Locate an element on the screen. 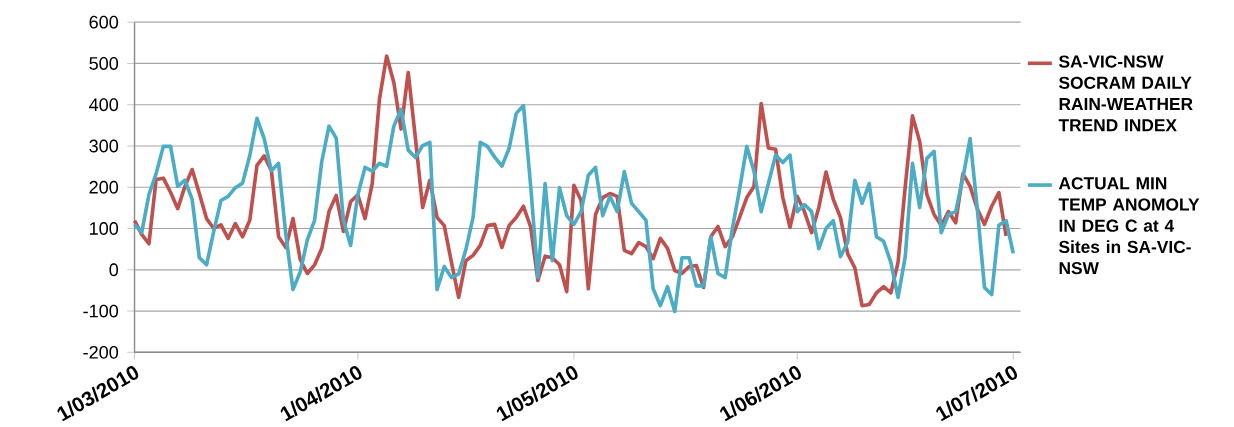  y-tick-label: 600 is located at coordinates (104, 22).